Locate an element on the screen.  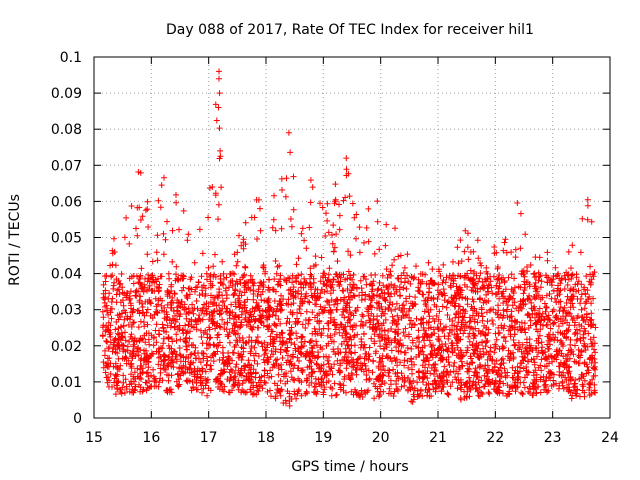
y-tick-label: 0.04 is located at coordinates (66, 275).